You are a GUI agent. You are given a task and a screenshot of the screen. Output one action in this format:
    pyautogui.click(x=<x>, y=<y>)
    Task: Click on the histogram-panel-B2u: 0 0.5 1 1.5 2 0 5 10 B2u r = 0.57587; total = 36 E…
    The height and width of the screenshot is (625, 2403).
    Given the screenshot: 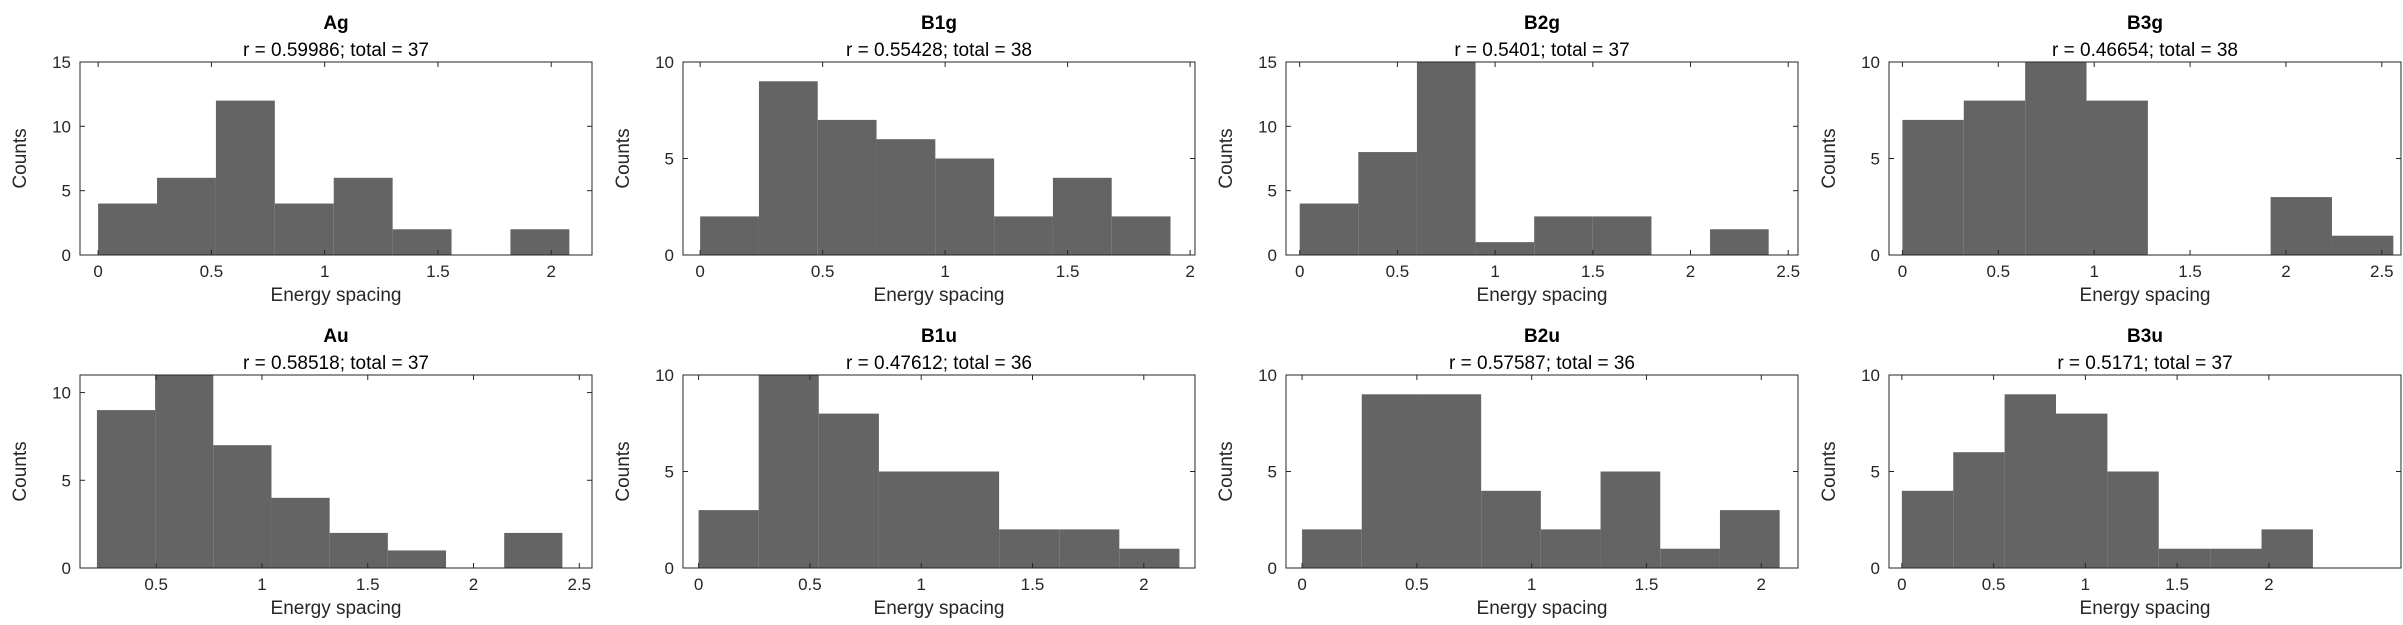 What is the action you would take?
    pyautogui.click(x=1507, y=472)
    